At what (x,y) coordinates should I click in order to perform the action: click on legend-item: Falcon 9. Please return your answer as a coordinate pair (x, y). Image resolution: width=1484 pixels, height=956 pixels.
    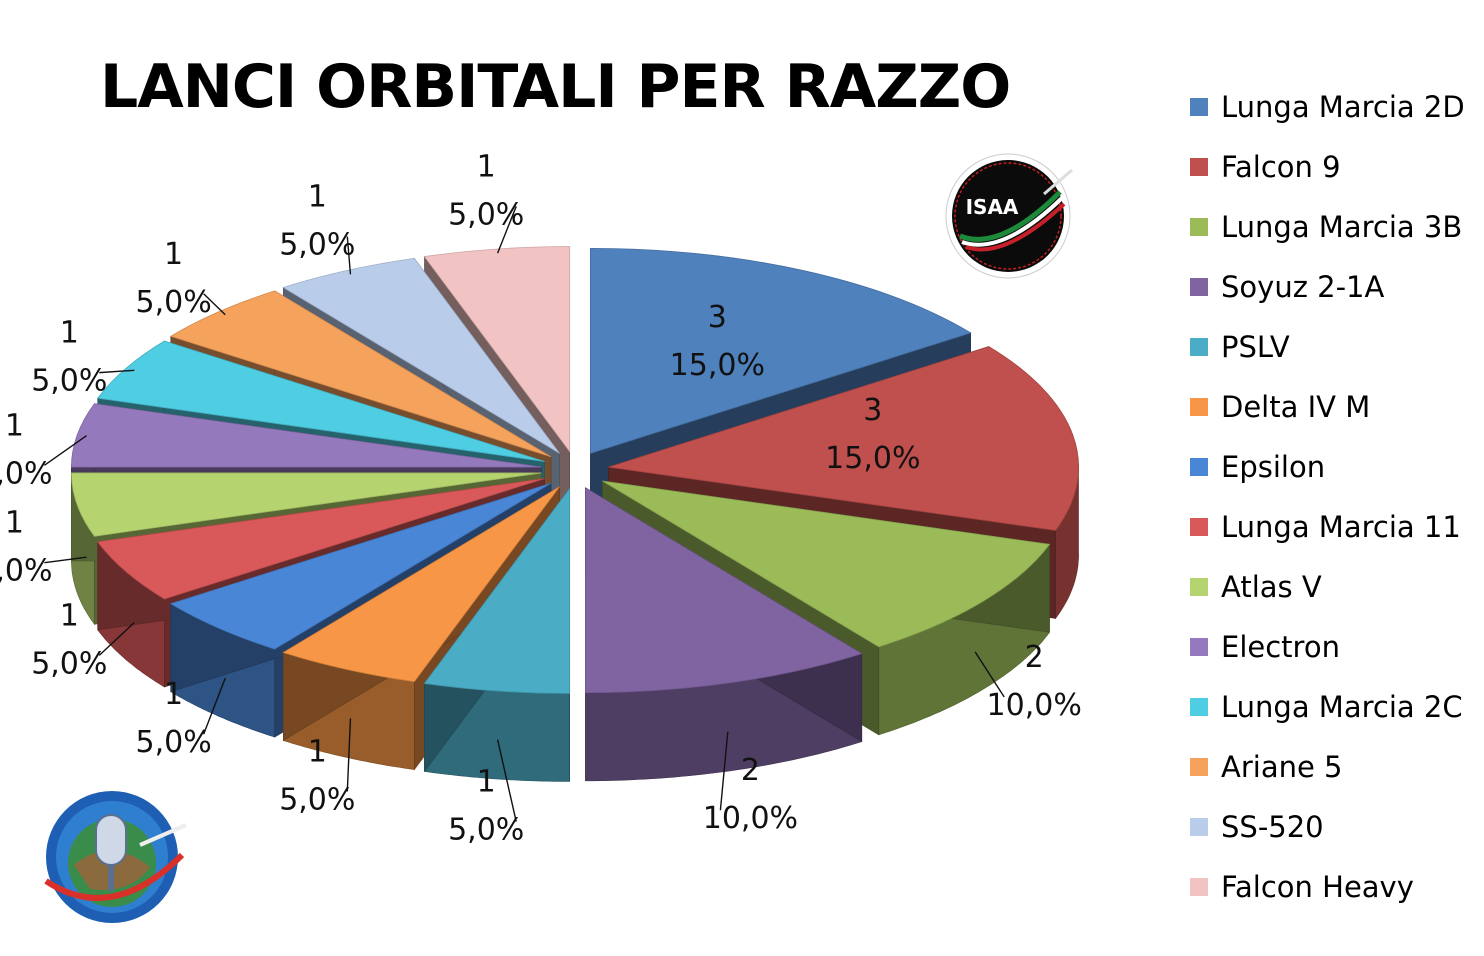
    Looking at the image, I should click on (1335, 167).